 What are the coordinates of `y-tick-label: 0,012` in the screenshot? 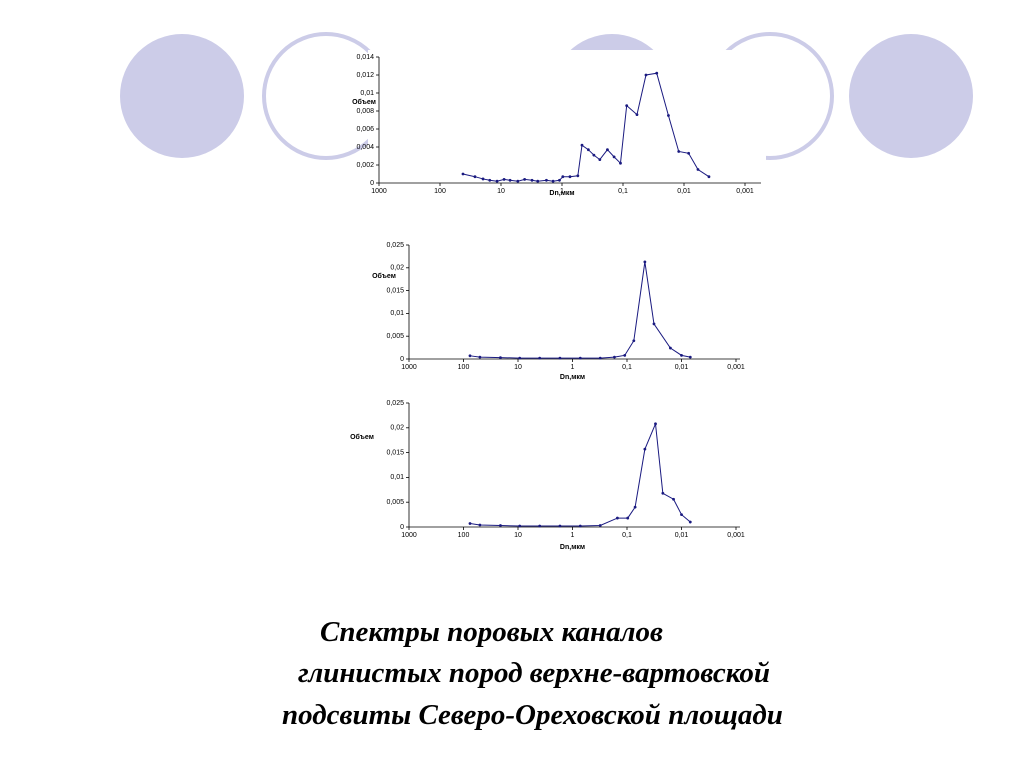 It's located at (365, 75).